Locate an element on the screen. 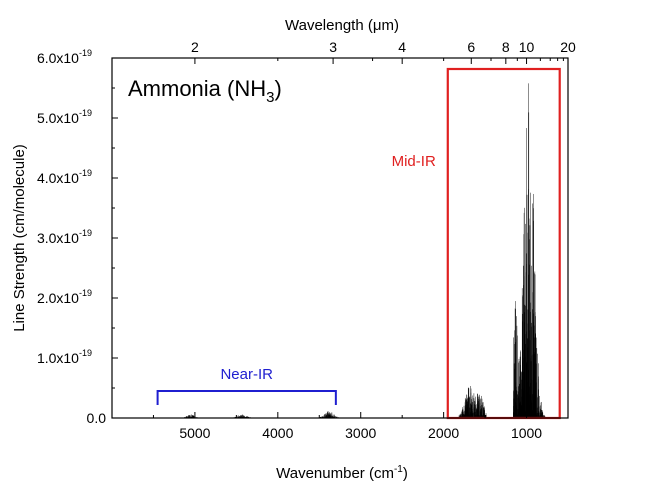 This screenshot has width=659, height=503. mid-ir-box is located at coordinates (503, 243).